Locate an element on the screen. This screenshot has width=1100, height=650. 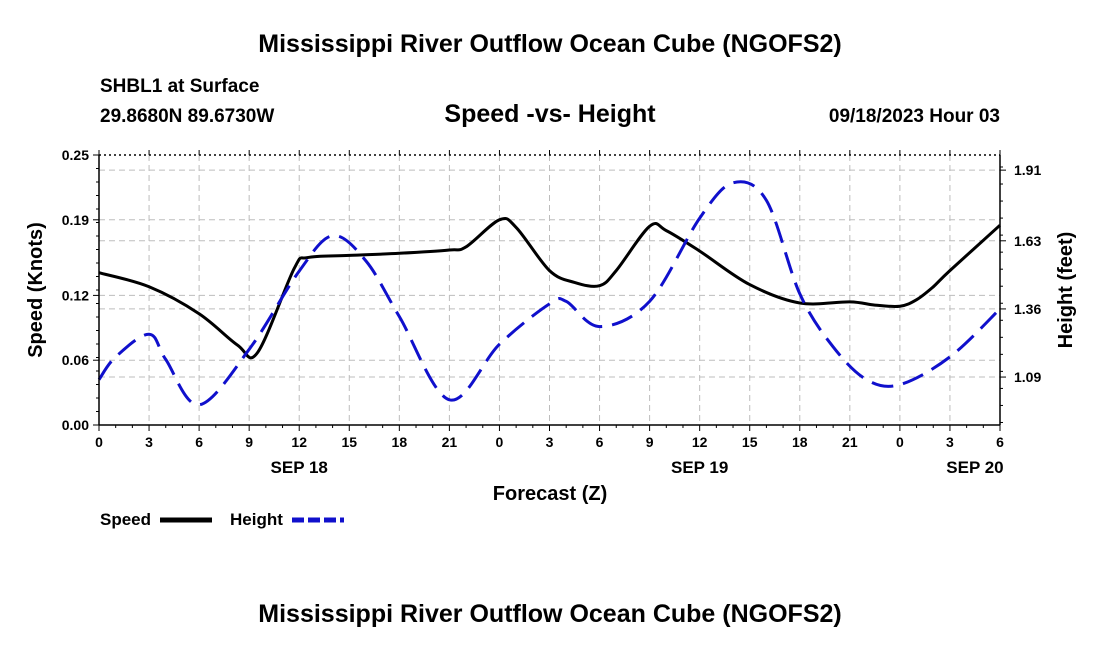
date-label: SEP 18 is located at coordinates (299, 467).